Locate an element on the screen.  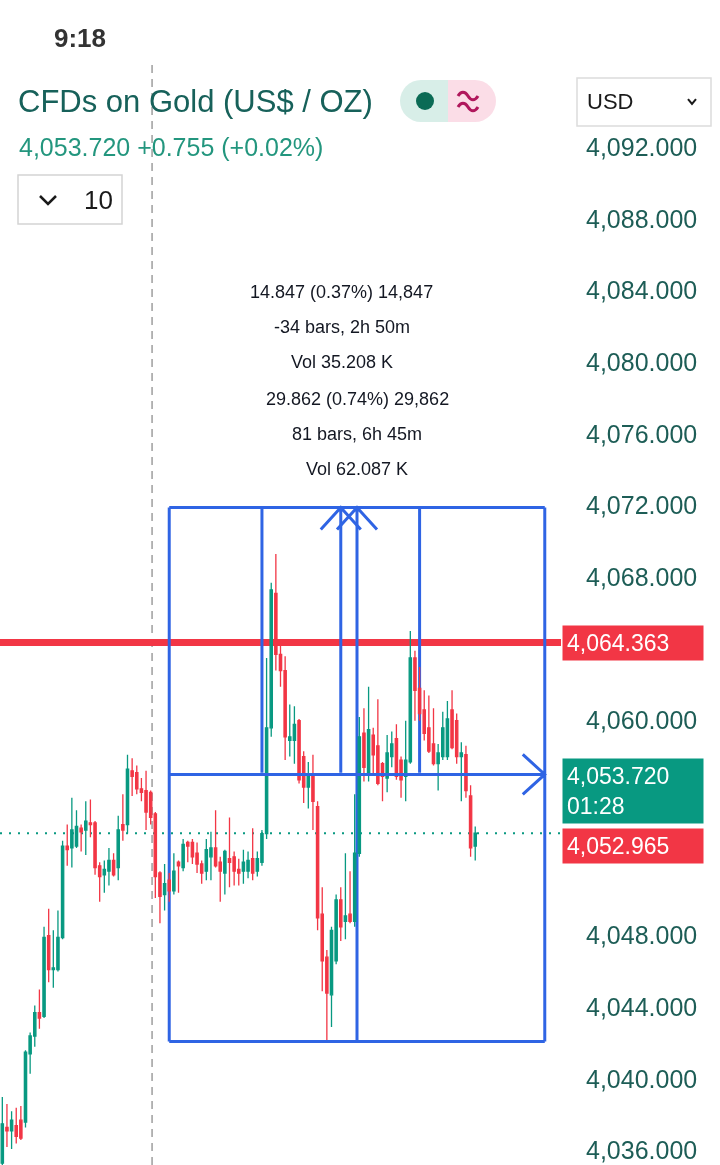
text: 4,052.965 is located at coordinates (618, 846).